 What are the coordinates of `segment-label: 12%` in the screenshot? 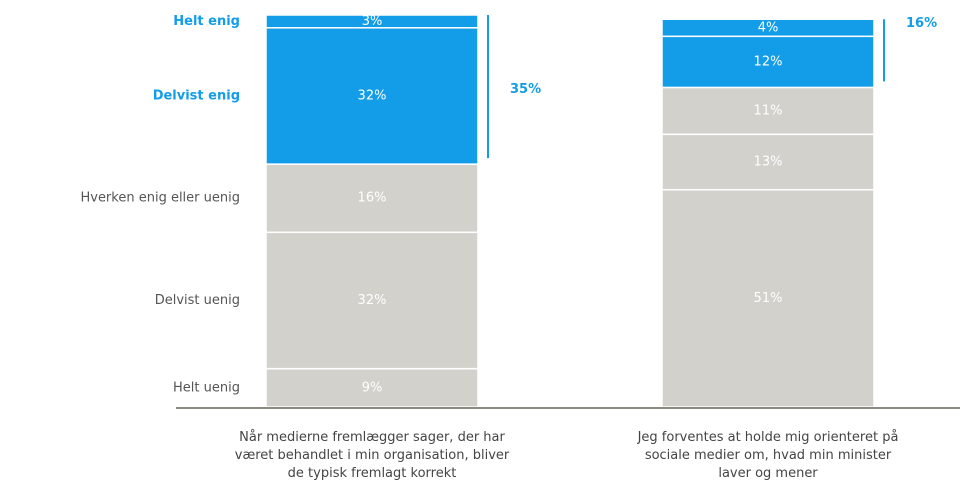 It's located at (768, 61).